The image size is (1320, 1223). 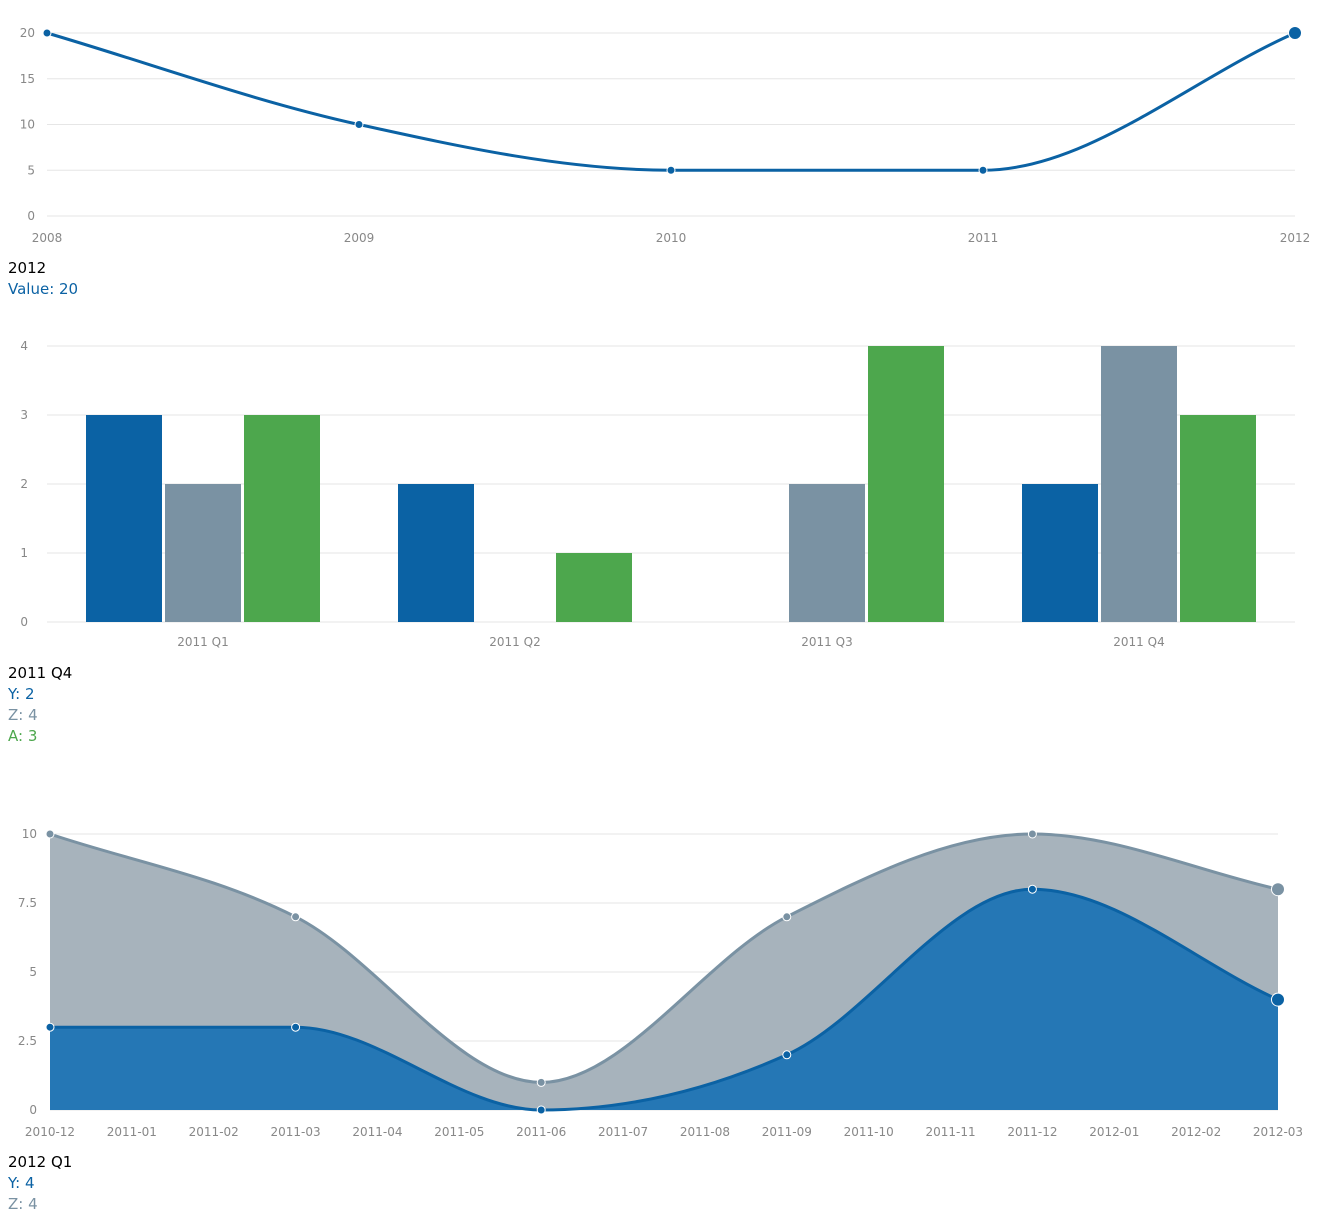 What do you see at coordinates (47, 238) in the screenshot?
I see `x-tick-label: 2008` at bounding box center [47, 238].